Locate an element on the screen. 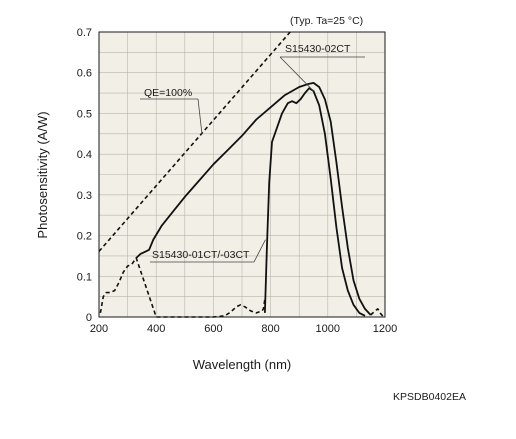 This screenshot has height=439, width=516. x-tick-label: 800 is located at coordinates (270, 329).